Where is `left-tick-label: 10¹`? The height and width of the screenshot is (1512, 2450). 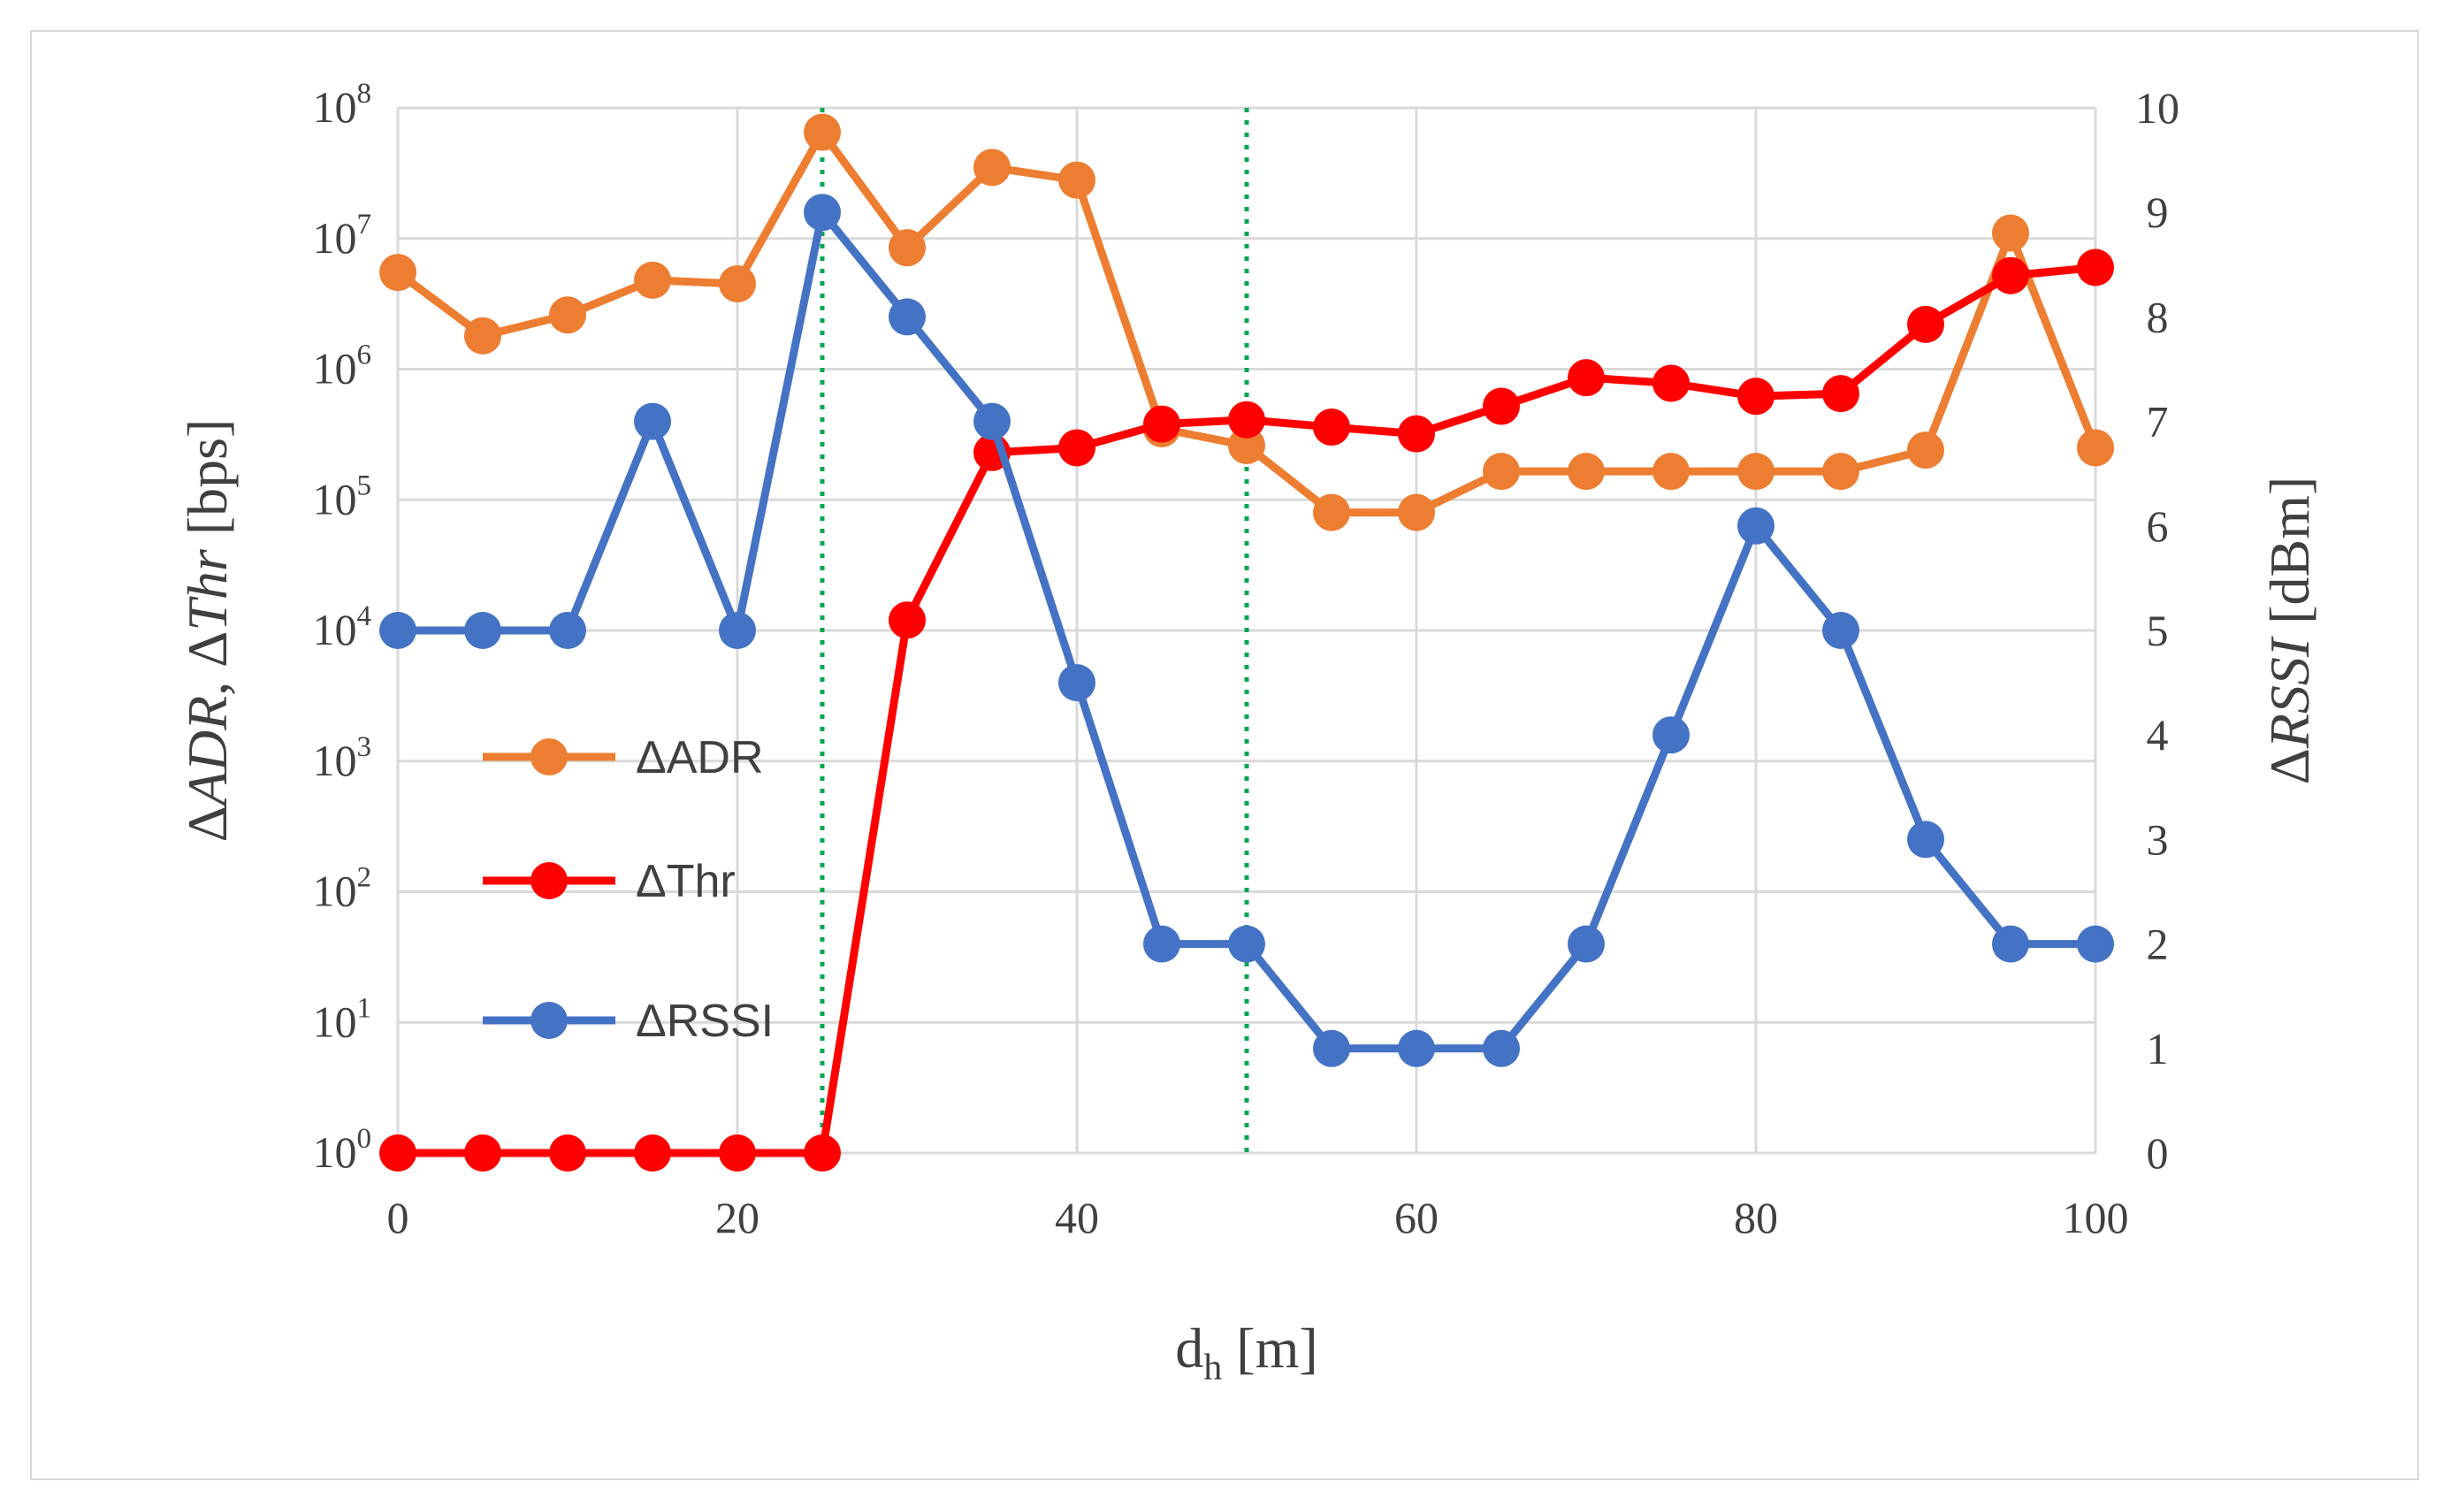 left-tick-label: 10¹ is located at coordinates (342, 1019).